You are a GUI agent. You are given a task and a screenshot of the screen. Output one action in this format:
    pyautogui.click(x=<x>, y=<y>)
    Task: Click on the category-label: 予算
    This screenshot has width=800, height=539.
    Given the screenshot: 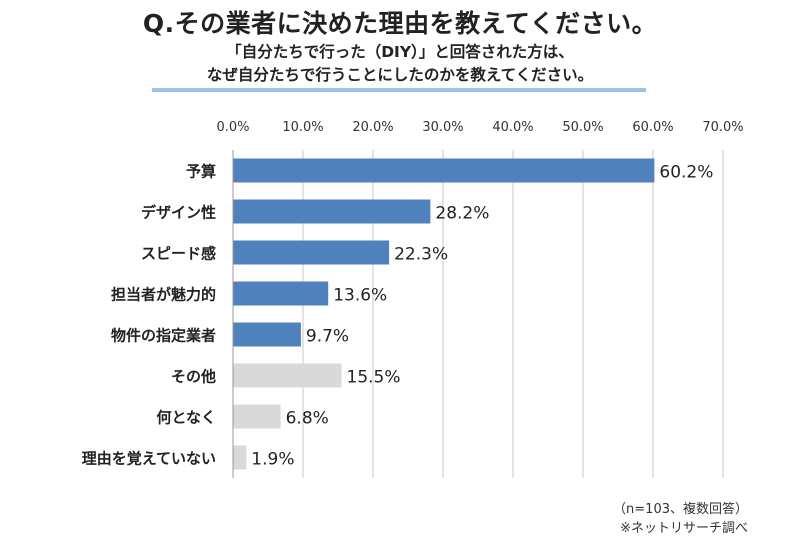 What is the action you would take?
    pyautogui.click(x=201, y=172)
    